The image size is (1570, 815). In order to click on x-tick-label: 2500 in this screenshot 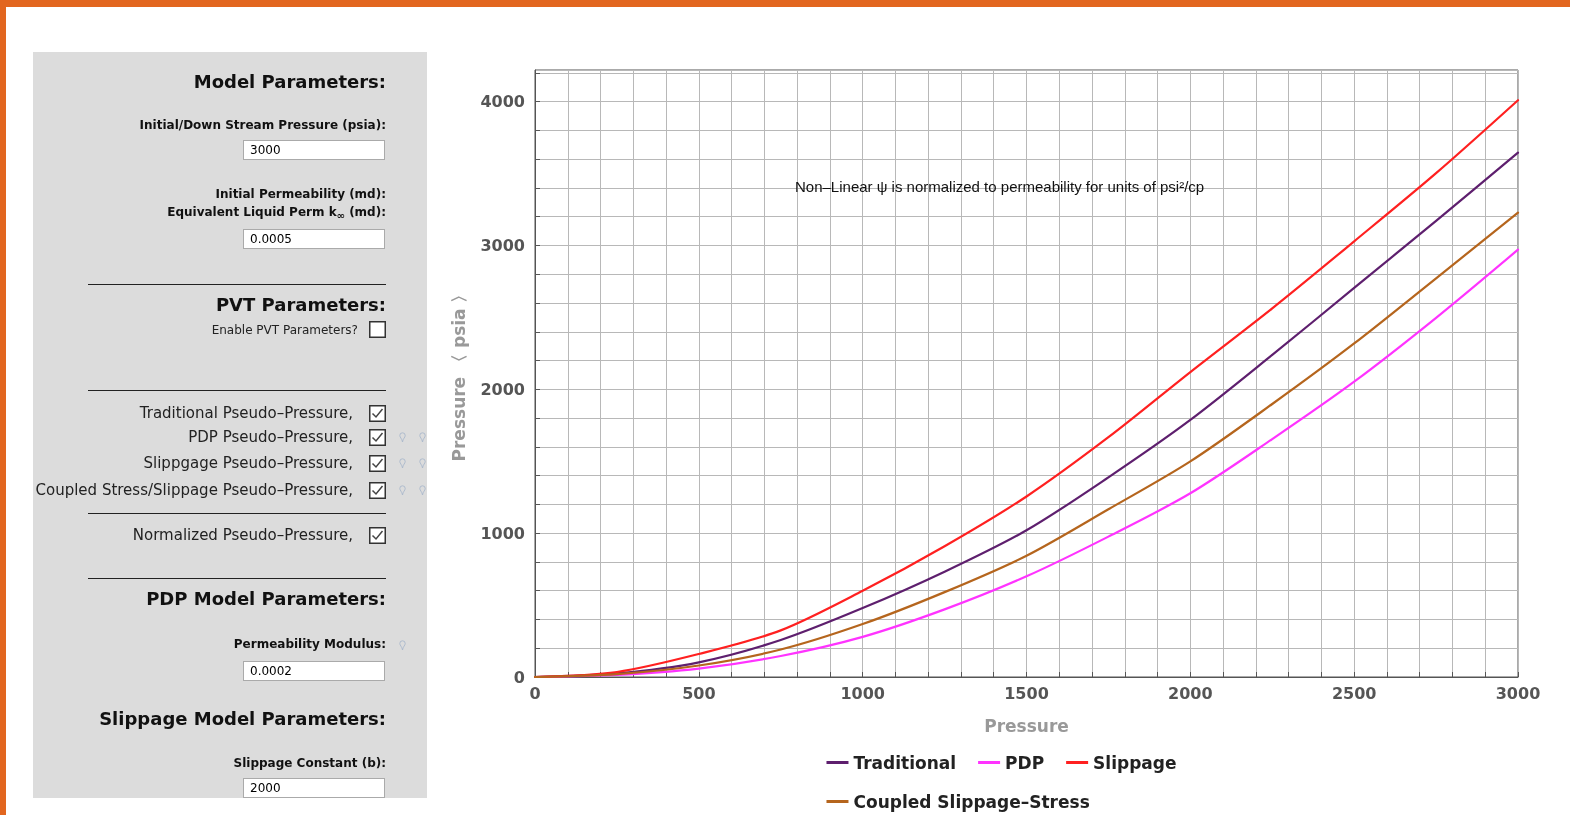, I will do `click(1354, 693)`.